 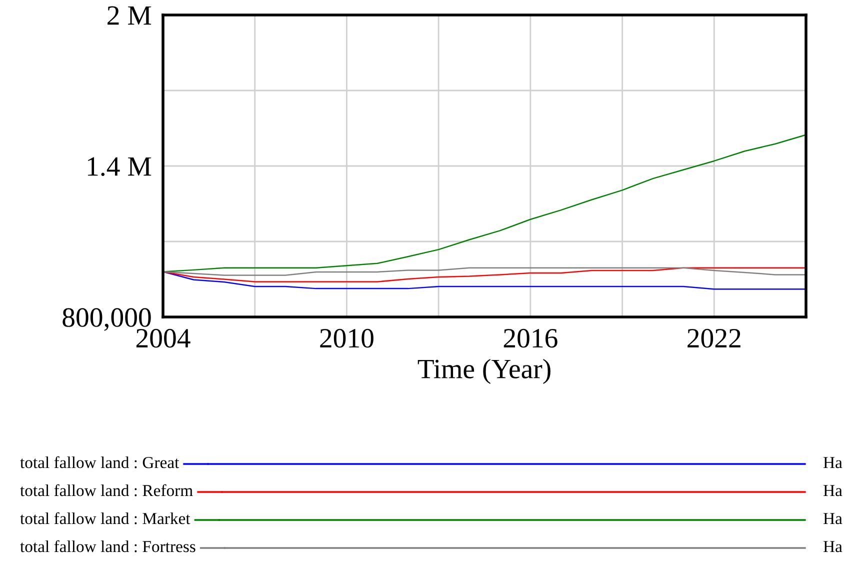 I want to click on legend-label: total fallow land : Market, so click(x=105, y=518).